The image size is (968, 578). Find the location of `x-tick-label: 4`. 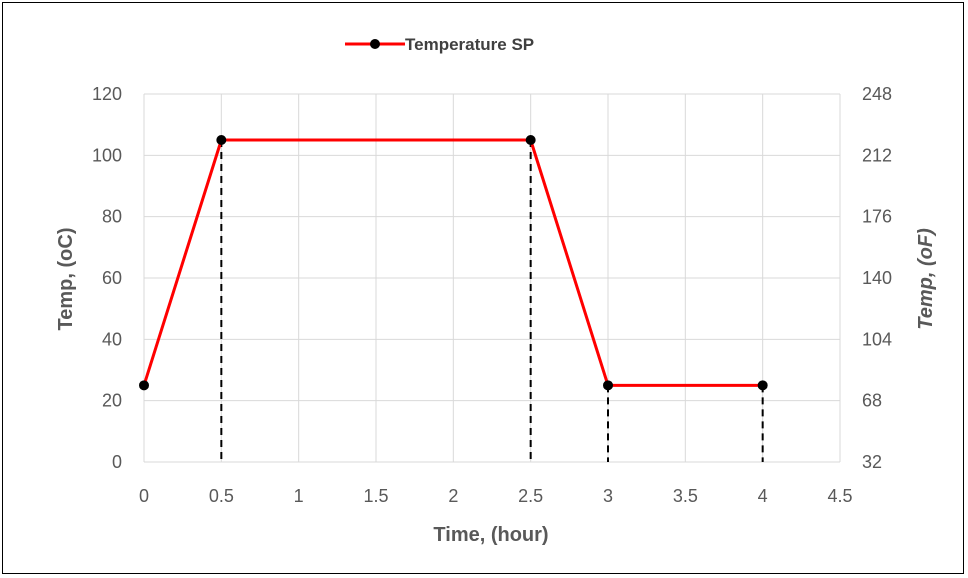

x-tick-label: 4 is located at coordinates (763, 496).